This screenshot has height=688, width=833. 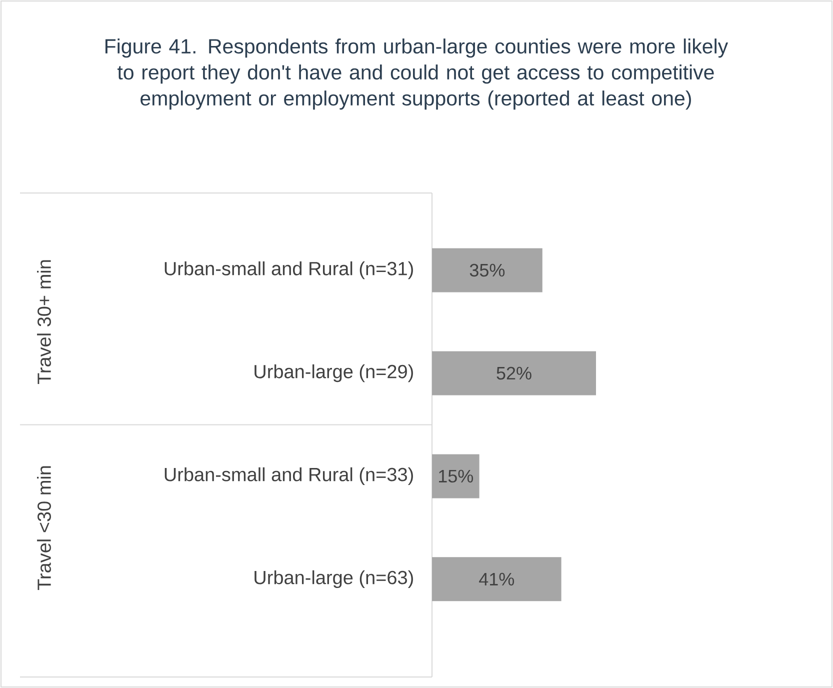 I want to click on data-label: 41%, so click(x=496, y=579).